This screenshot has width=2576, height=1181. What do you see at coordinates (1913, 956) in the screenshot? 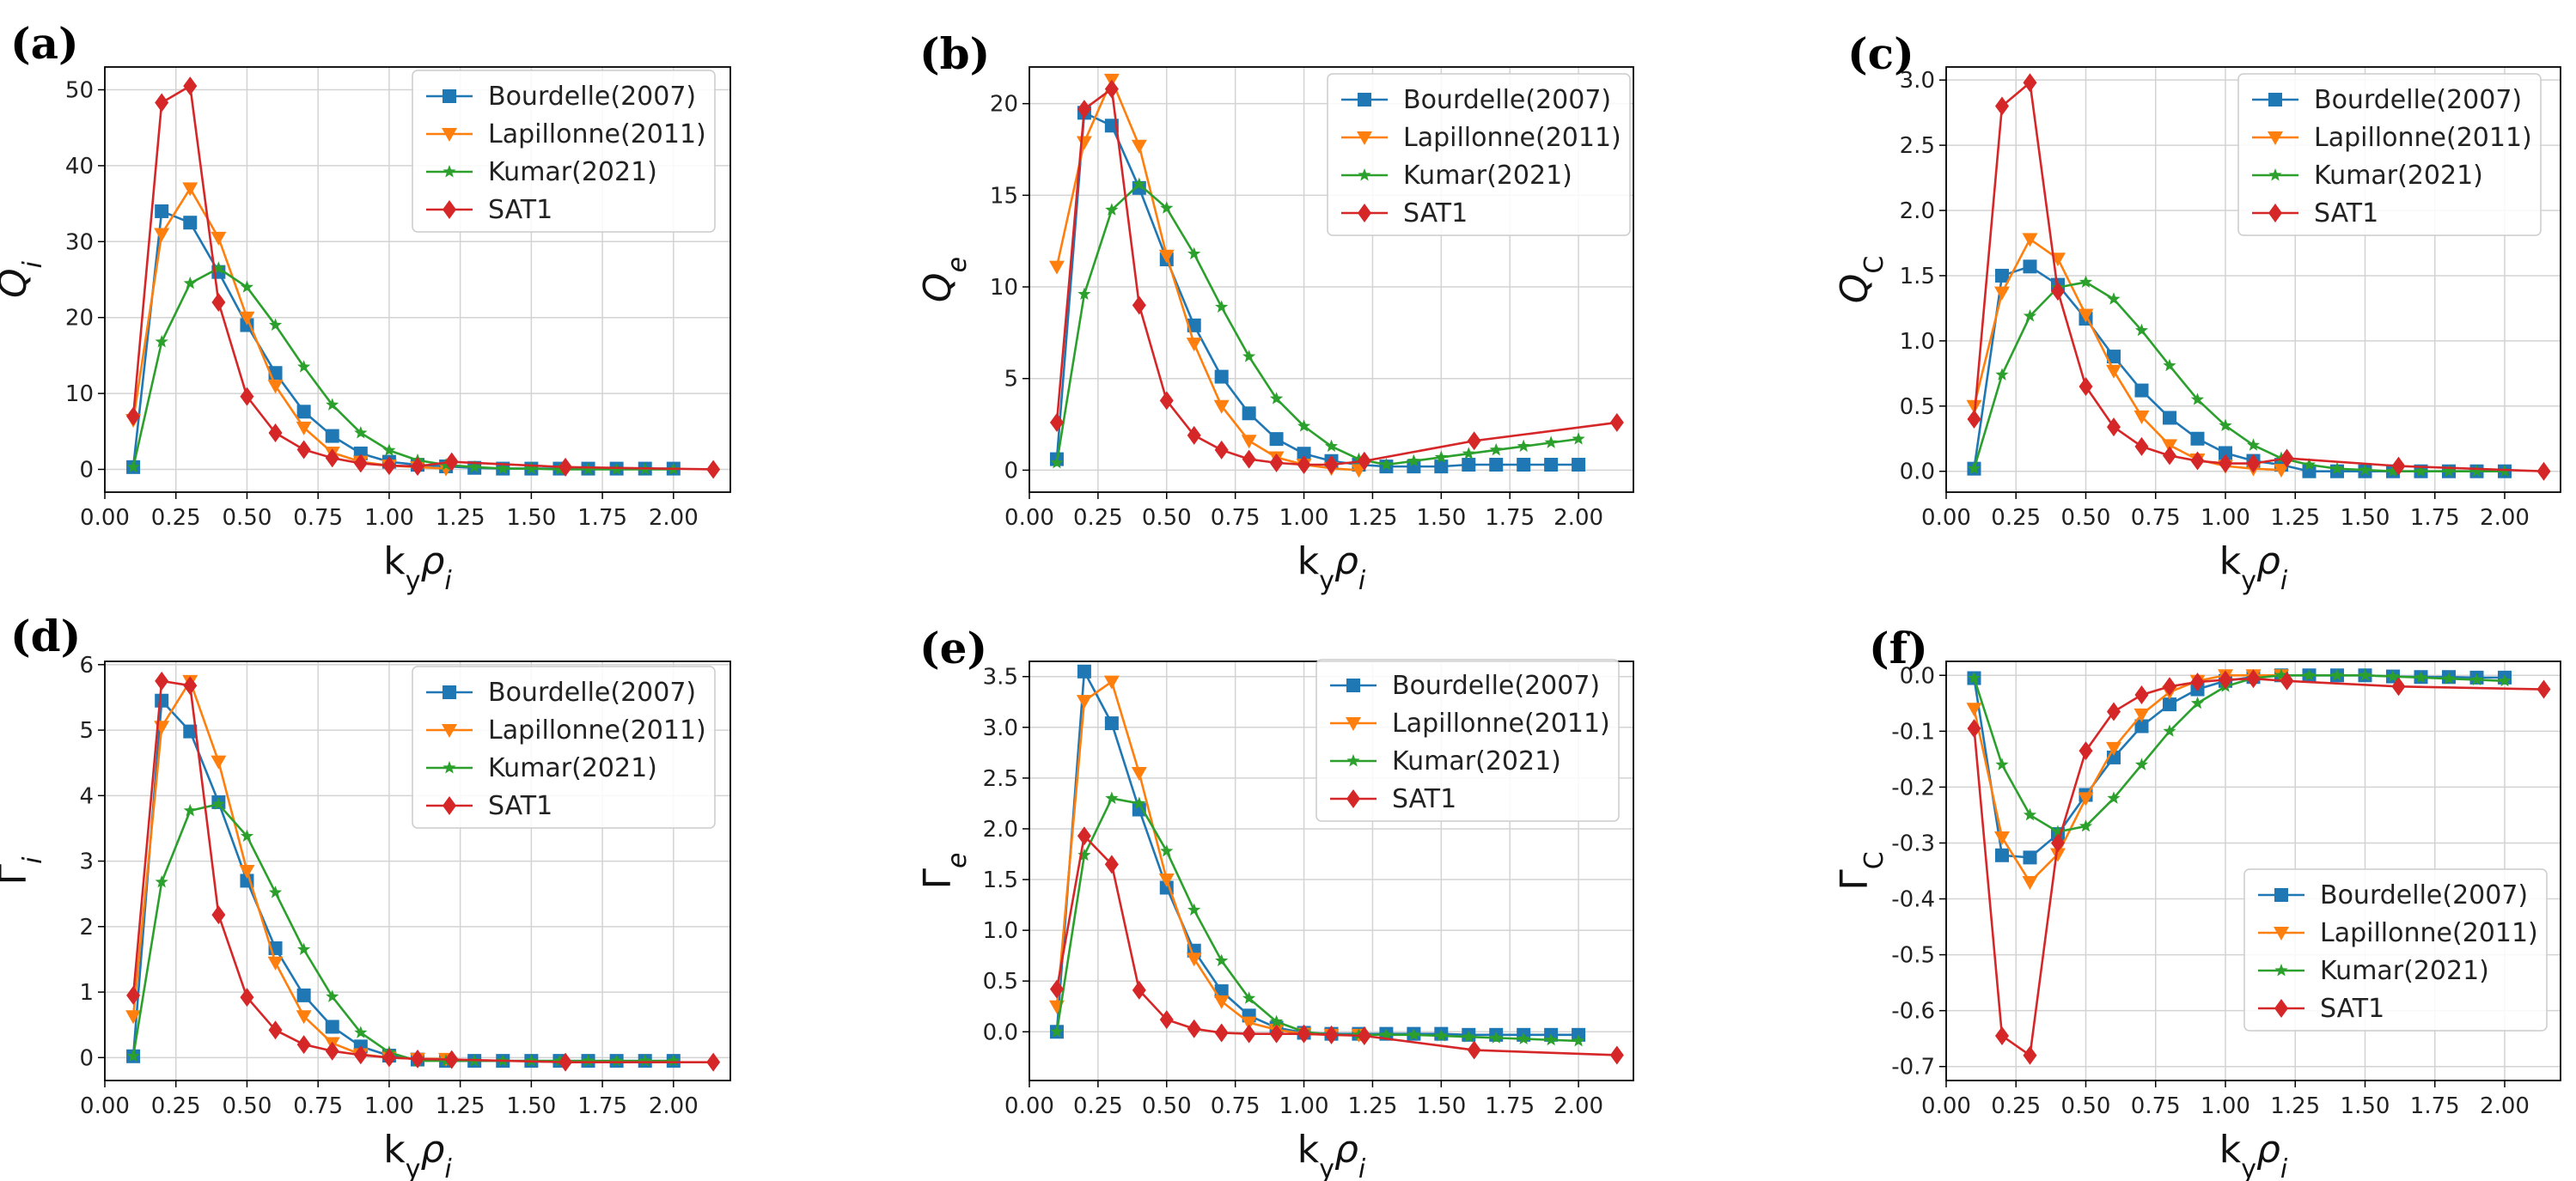
I see `y-tick-label: -0.5` at bounding box center [1913, 956].